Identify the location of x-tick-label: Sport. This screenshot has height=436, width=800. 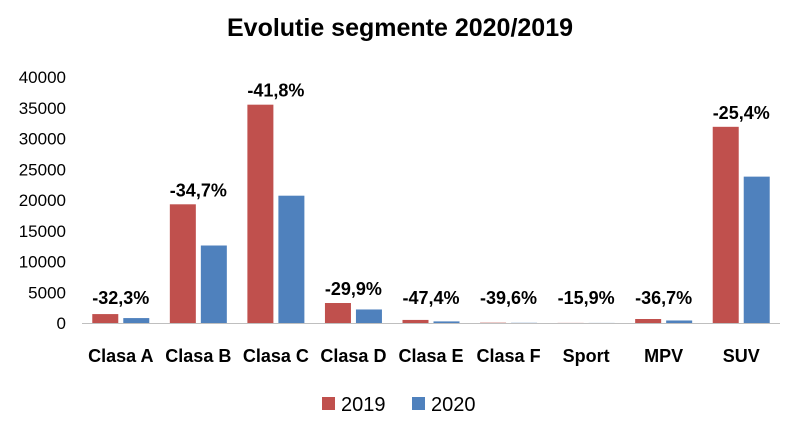
(586, 356).